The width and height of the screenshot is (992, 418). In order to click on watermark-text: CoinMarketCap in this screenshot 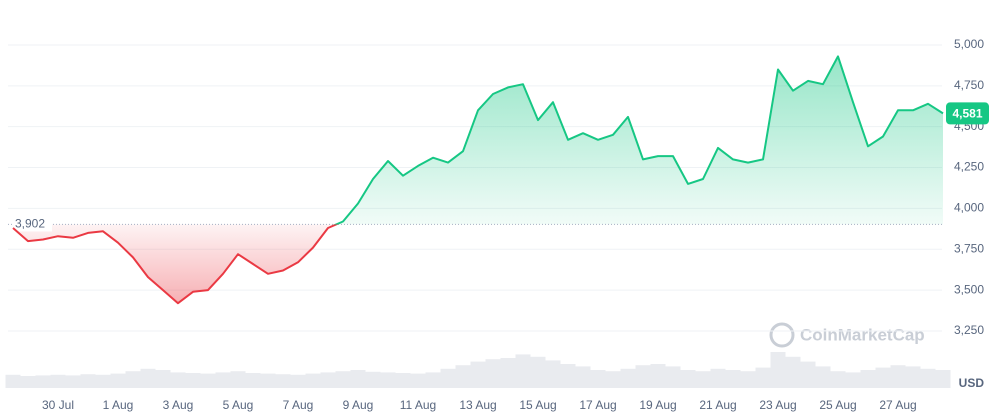, I will do `click(862, 334)`.